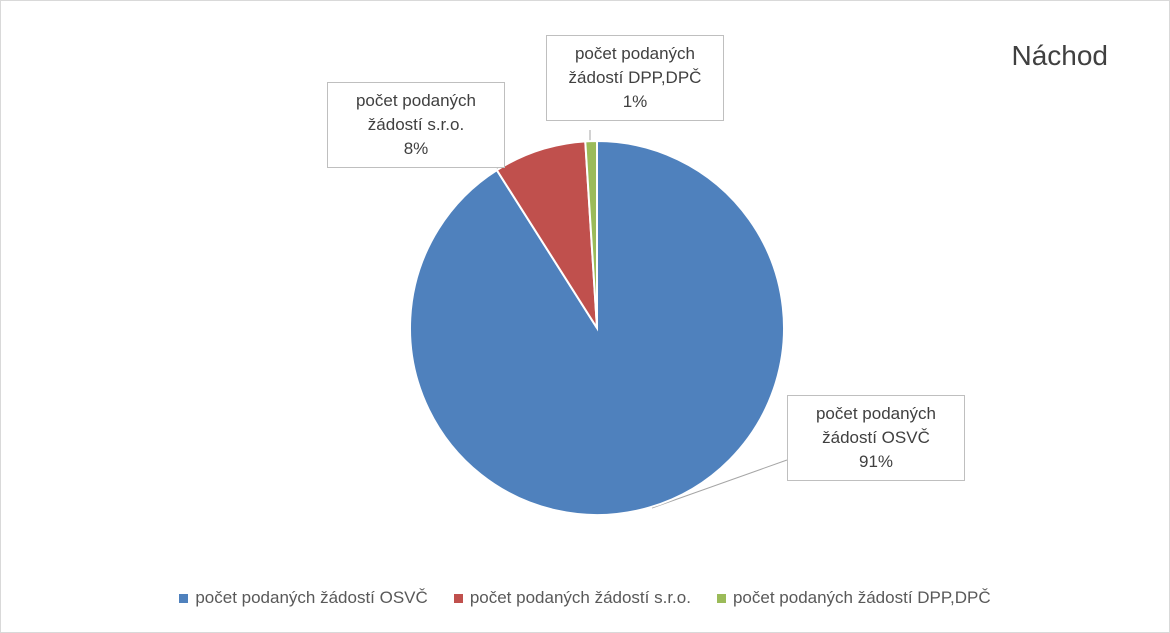 Image resolution: width=1170 pixels, height=633 pixels. Describe the element at coordinates (635, 65) in the screenshot. I see `data-label-name: počet podaných žádostí DPP,DPČ` at that location.